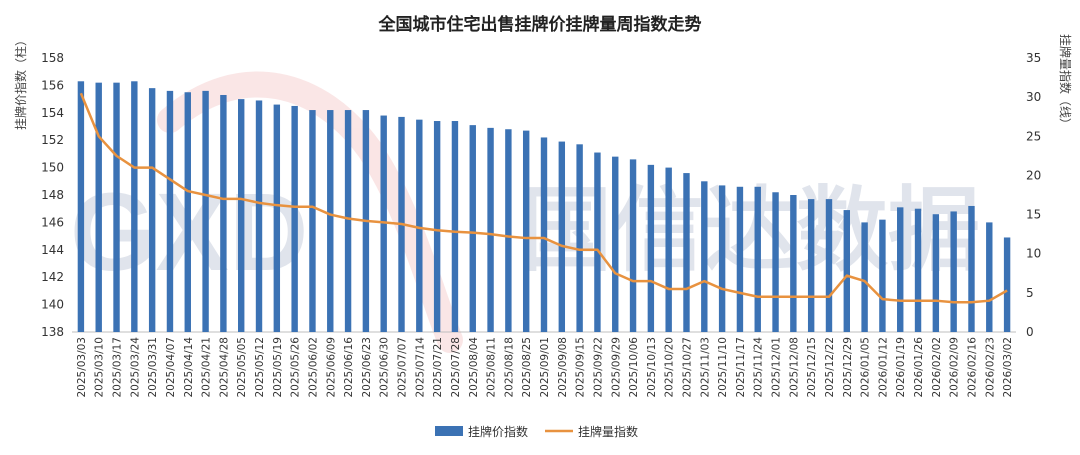  I want to click on legend-bar-swatch, so click(449, 431).